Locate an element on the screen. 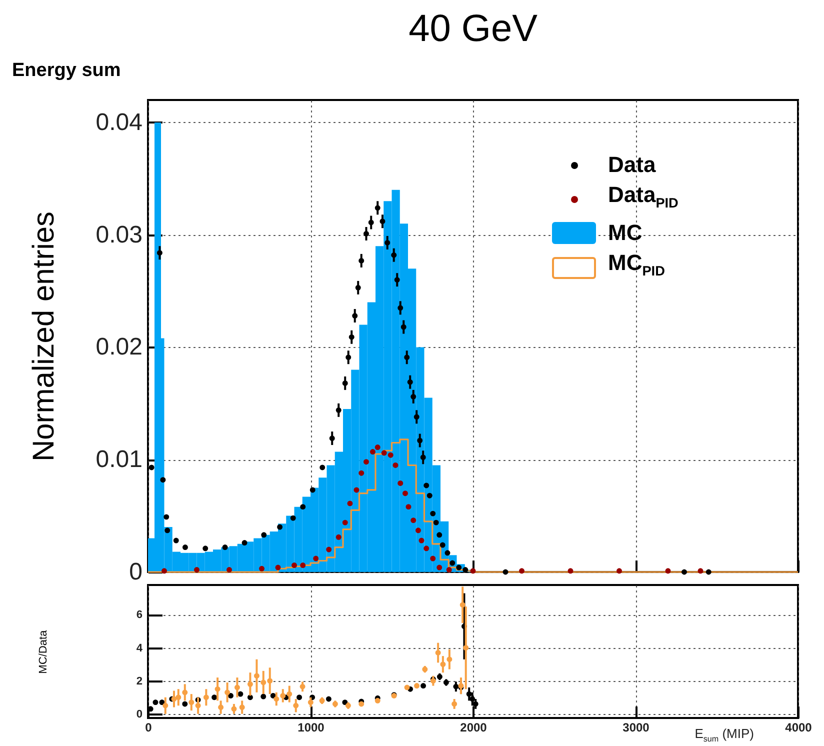 The height and width of the screenshot is (746, 824). y-tick-label: 6 is located at coordinates (139, 615).